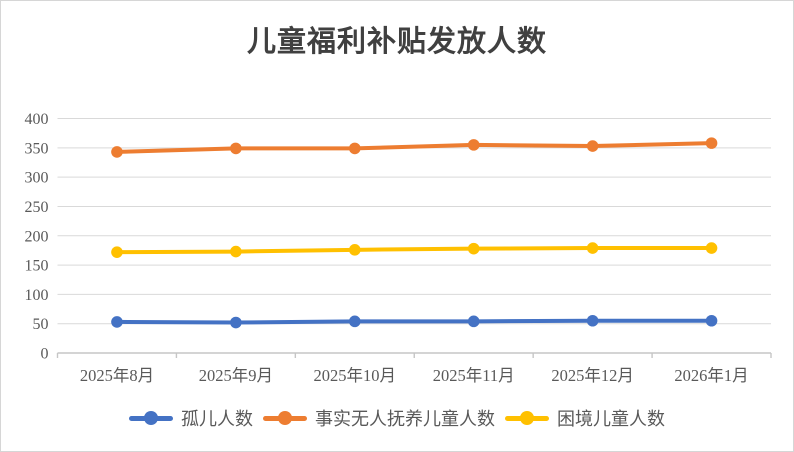 The image size is (794, 452). What do you see at coordinates (217, 419) in the screenshot?
I see `legend-label: 孤儿人数` at bounding box center [217, 419].